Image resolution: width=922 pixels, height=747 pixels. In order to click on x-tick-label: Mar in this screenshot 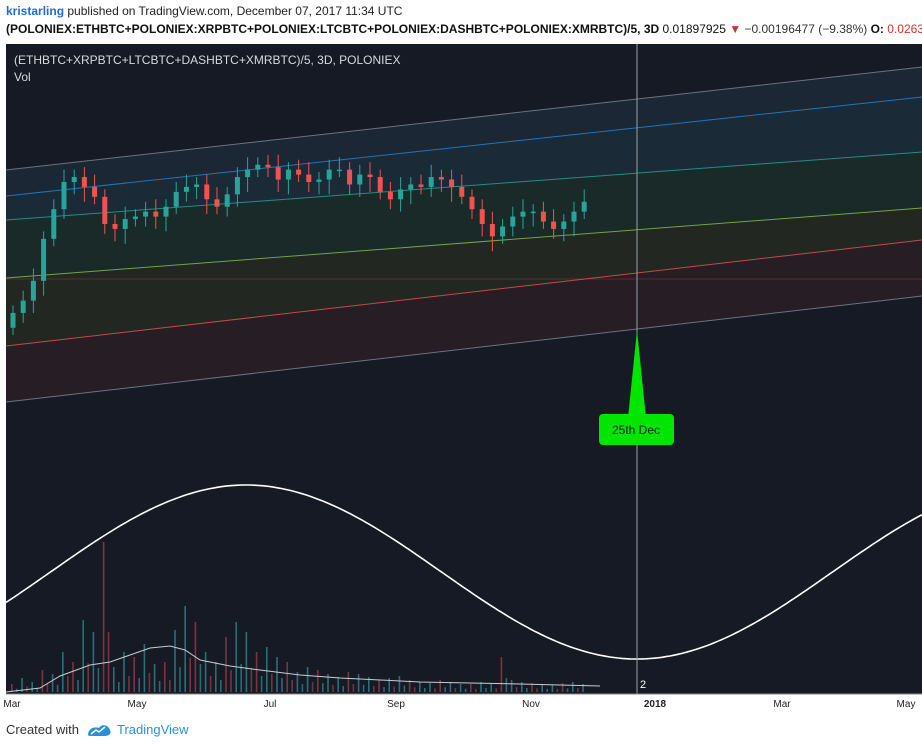, I will do `click(12, 704)`.